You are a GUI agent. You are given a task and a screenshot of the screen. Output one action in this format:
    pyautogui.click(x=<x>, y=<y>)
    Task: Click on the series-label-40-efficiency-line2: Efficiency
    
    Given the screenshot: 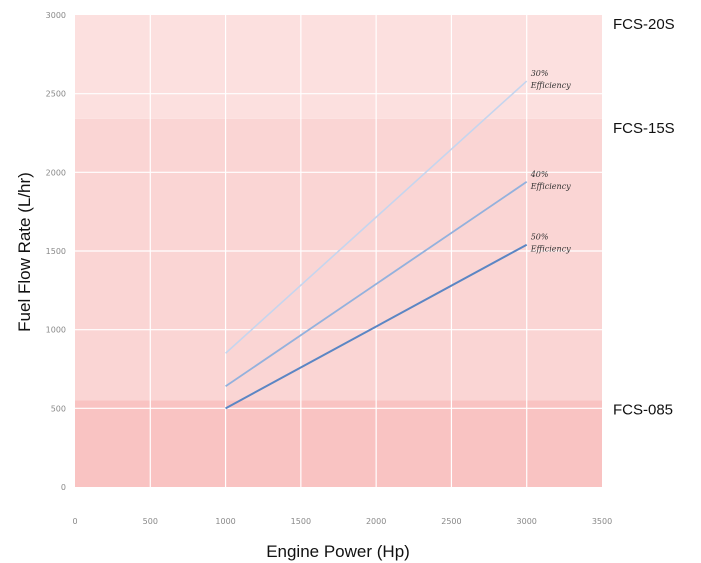 What is the action you would take?
    pyautogui.click(x=550, y=186)
    